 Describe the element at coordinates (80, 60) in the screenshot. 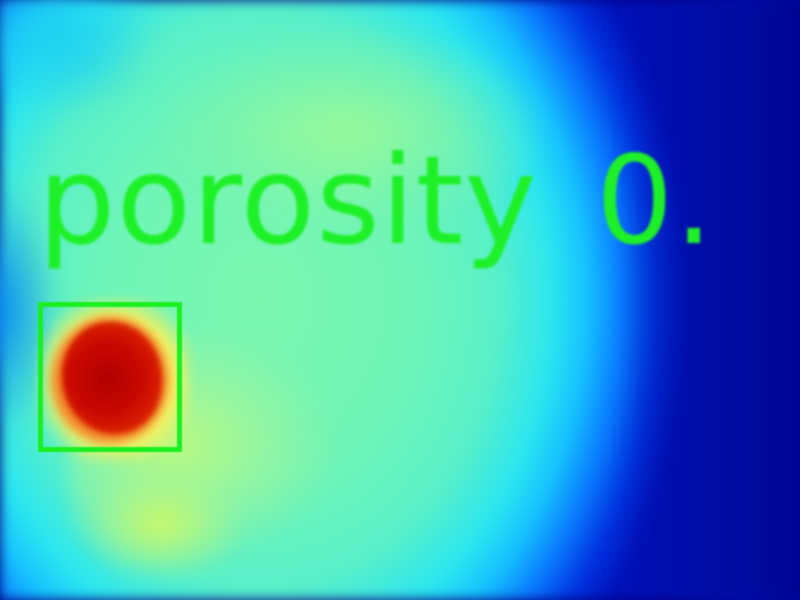

I see `heatmap-region-topleft` at that location.